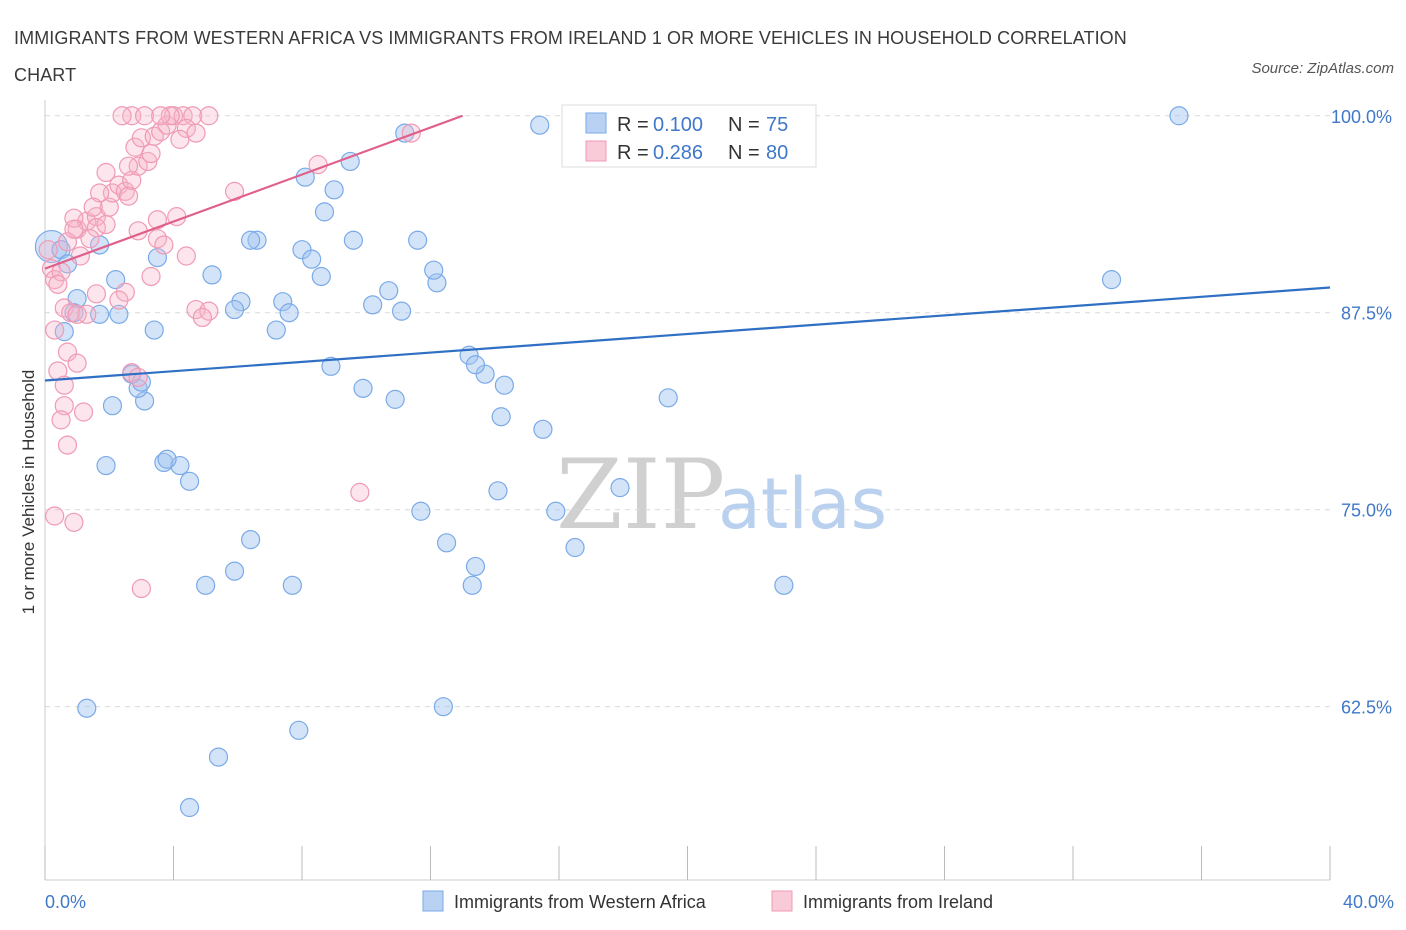 This screenshot has width=1406, height=930. Describe the element at coordinates (28, 492) in the screenshot. I see `y-axis-title: 1 or more Vehicles in Household` at that location.